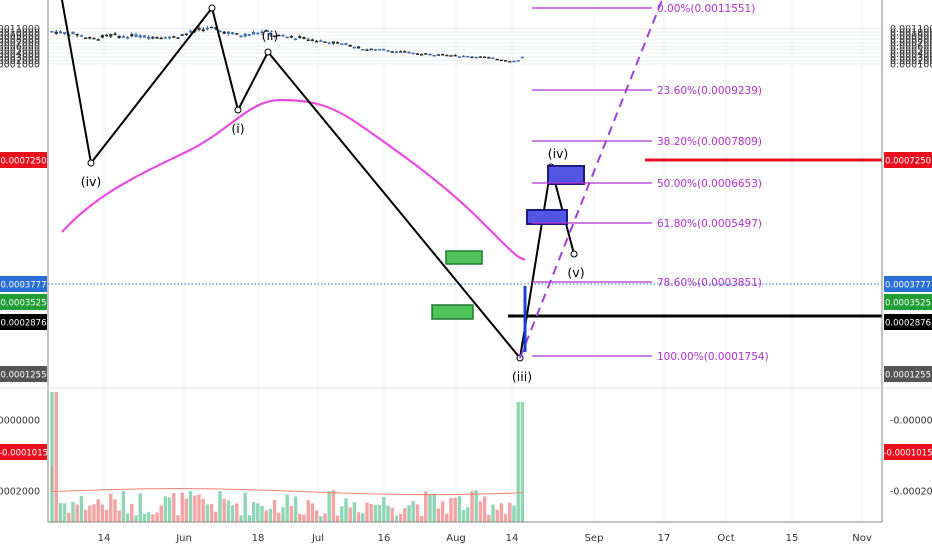 This screenshot has height=550, width=932. Describe the element at coordinates (24, 324) in the screenshot. I see `price-badge-left-text: 0.0002876` at that location.